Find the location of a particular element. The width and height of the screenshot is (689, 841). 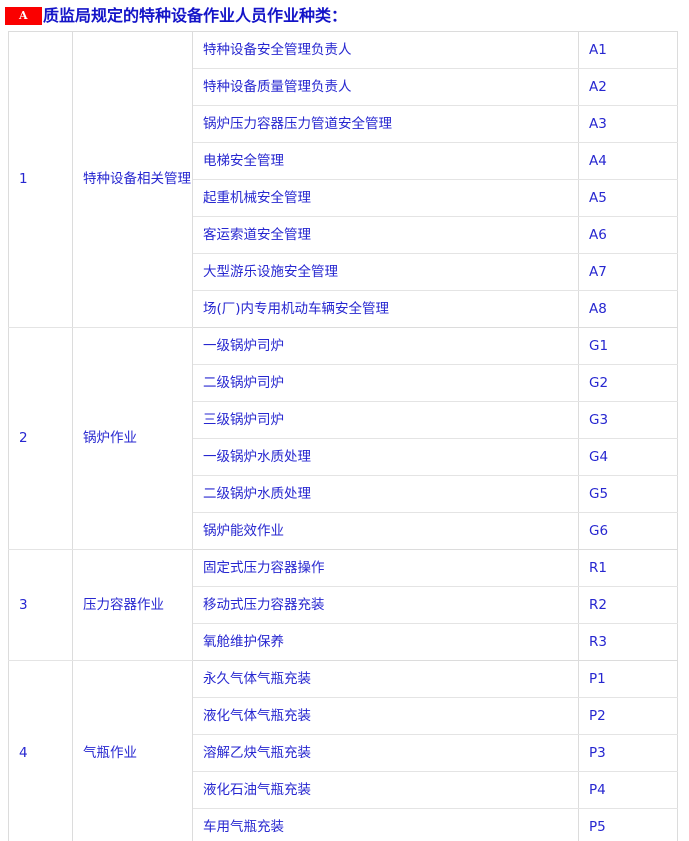

table-row: 场(厂)内专用机动车辆安全管理 A8 is located at coordinates (343, 309).